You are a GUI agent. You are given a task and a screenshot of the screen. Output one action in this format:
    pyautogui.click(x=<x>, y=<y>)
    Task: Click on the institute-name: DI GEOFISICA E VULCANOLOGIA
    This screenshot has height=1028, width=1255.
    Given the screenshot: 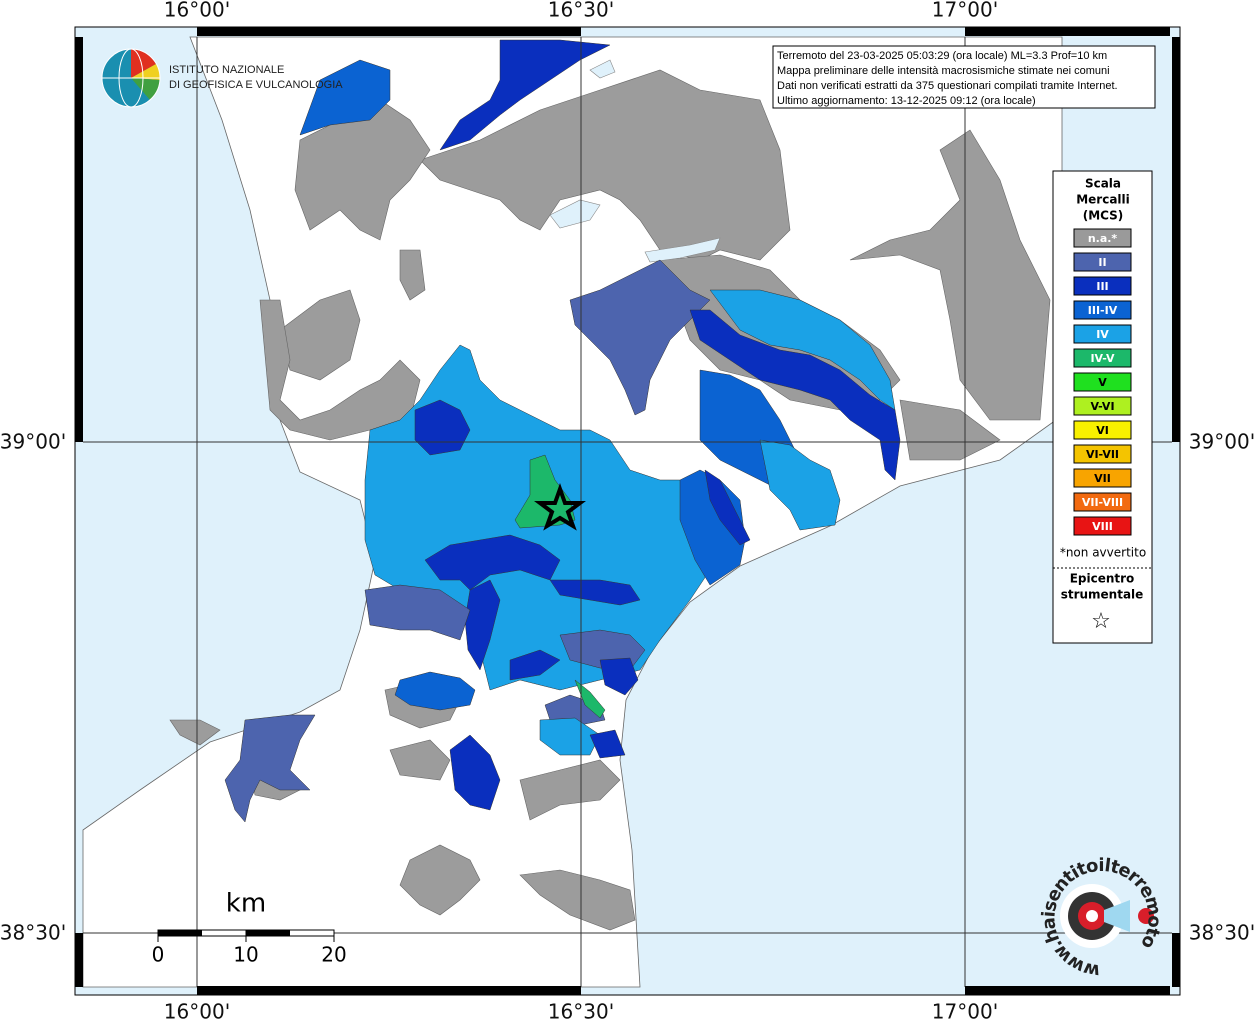 What is the action you would take?
    pyautogui.click(x=256, y=85)
    